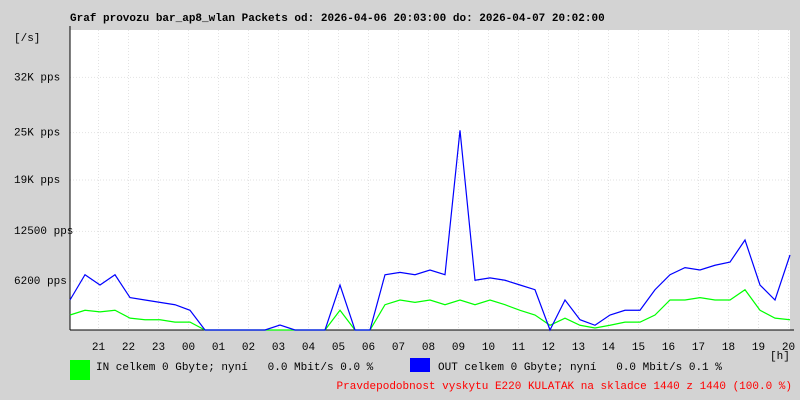 This screenshot has height=400, width=800. I want to click on x-tick-label: 14, so click(609, 348).